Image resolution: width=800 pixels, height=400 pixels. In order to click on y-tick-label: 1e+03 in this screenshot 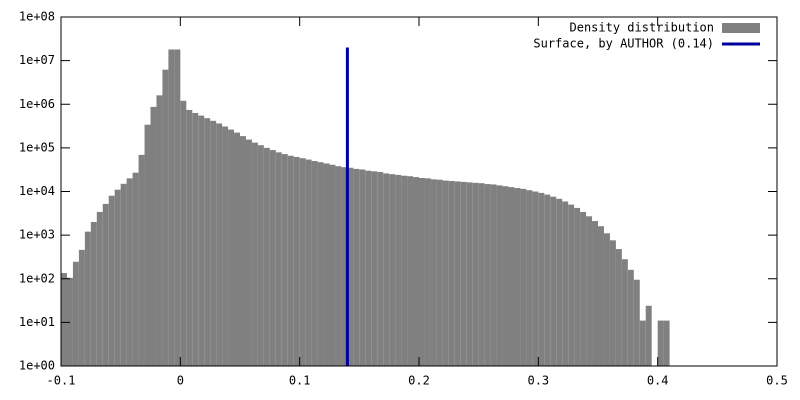, I will do `click(37, 235)`.